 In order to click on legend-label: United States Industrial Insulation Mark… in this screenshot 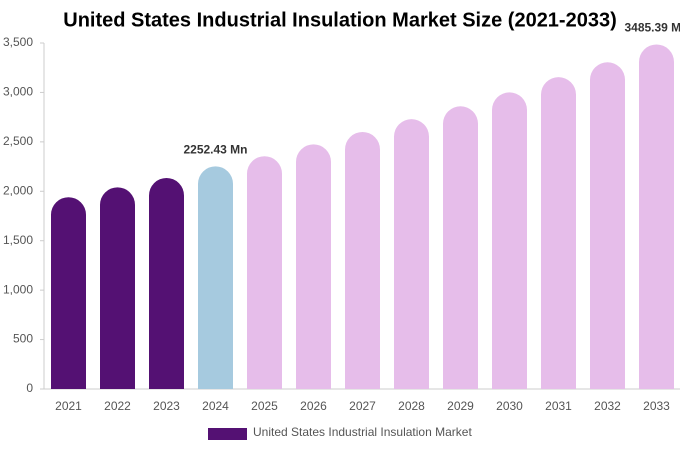, I will do `click(362, 432)`.